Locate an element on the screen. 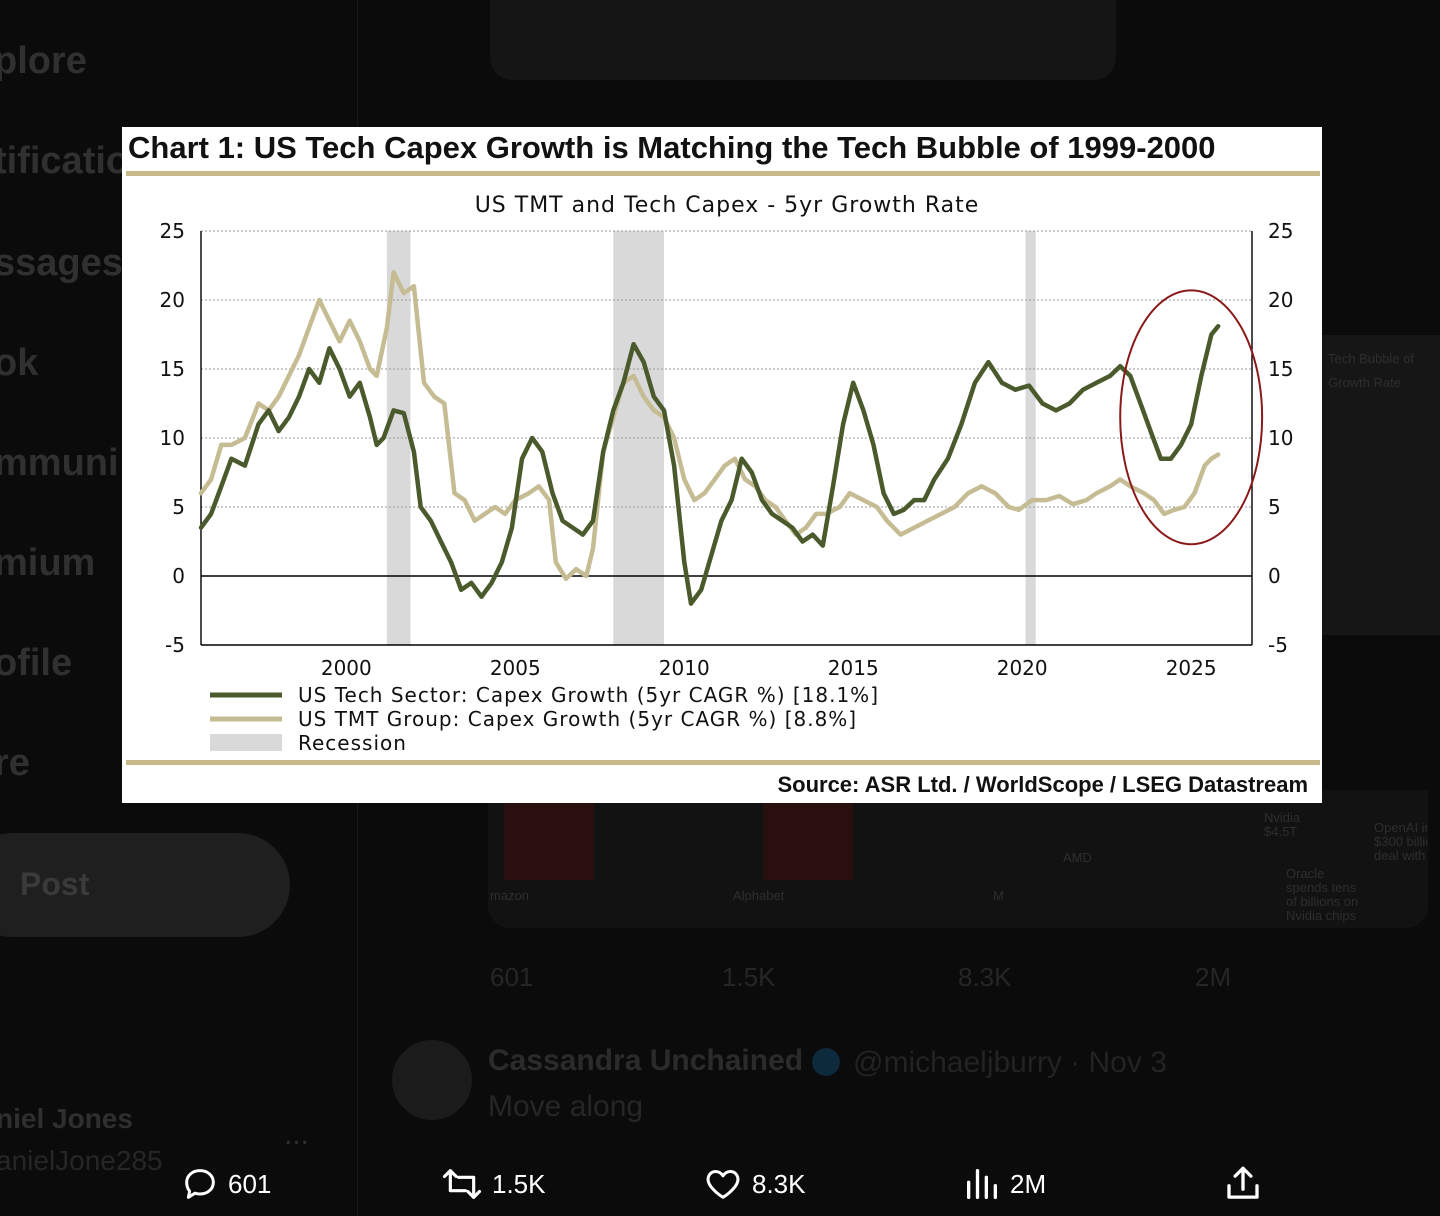 The height and width of the screenshot is (1216, 1440). y-tick-label-right: 10 is located at coordinates (1280, 438).